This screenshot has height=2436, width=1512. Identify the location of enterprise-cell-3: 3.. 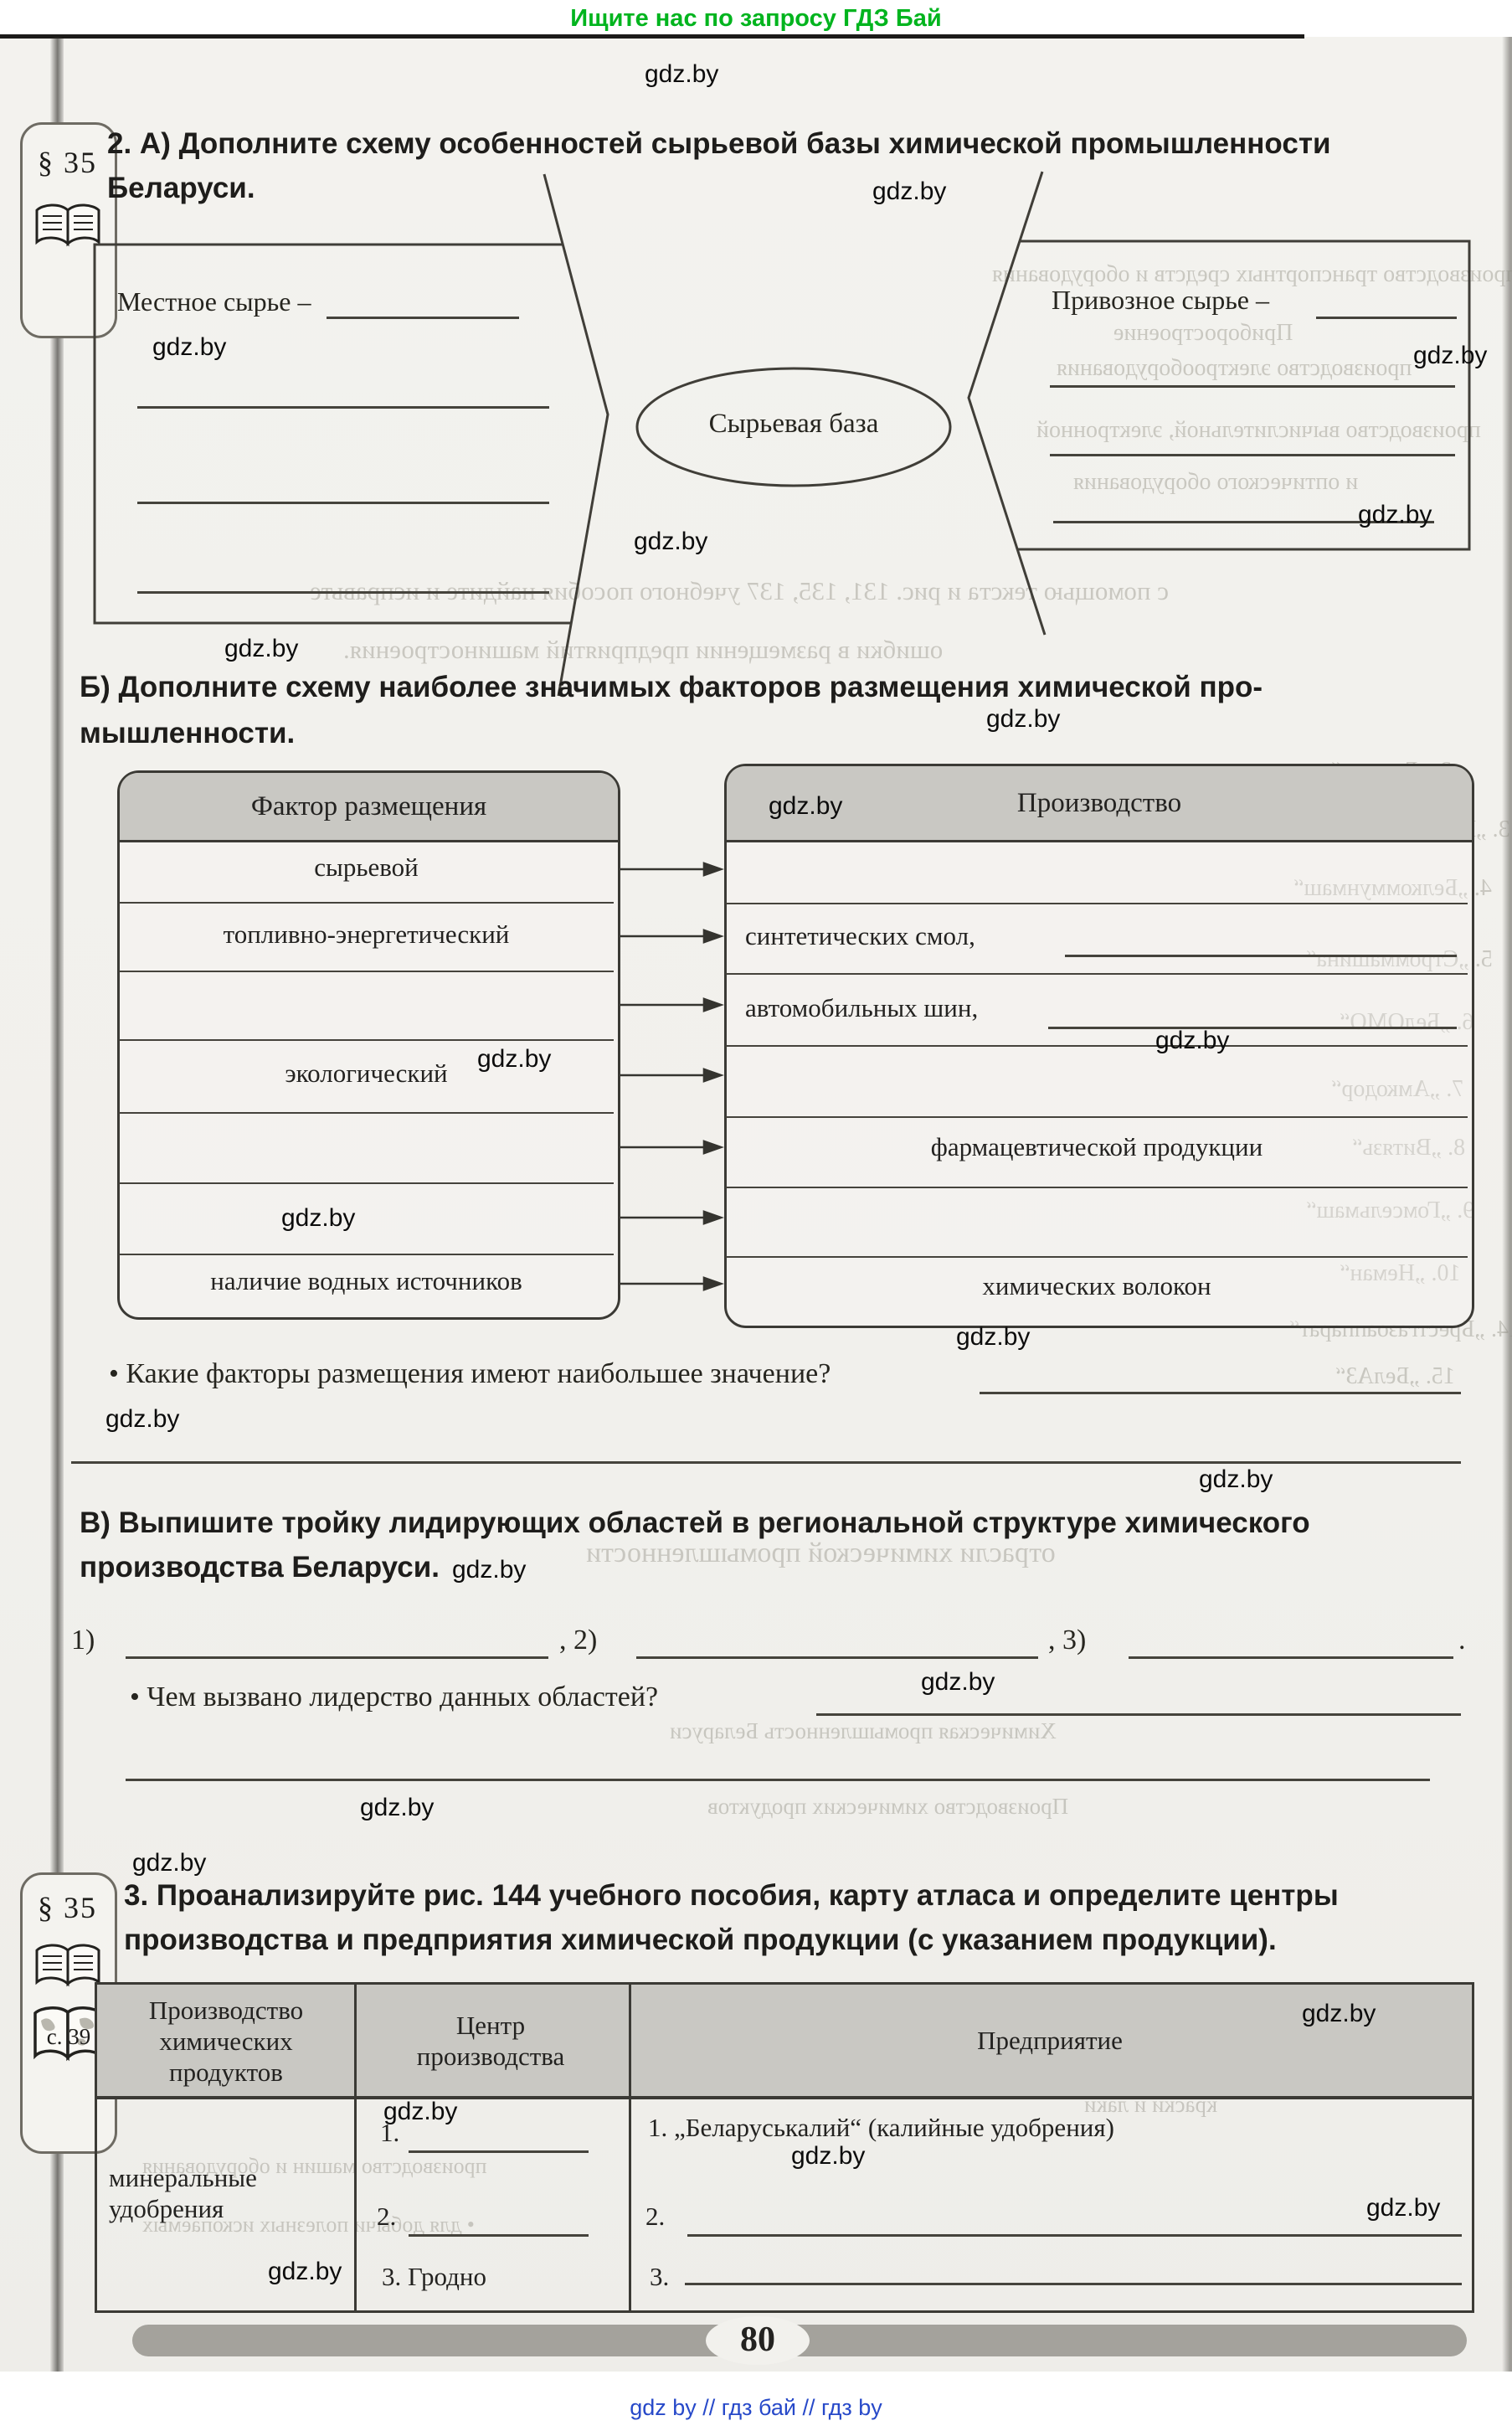
(660, 2276).